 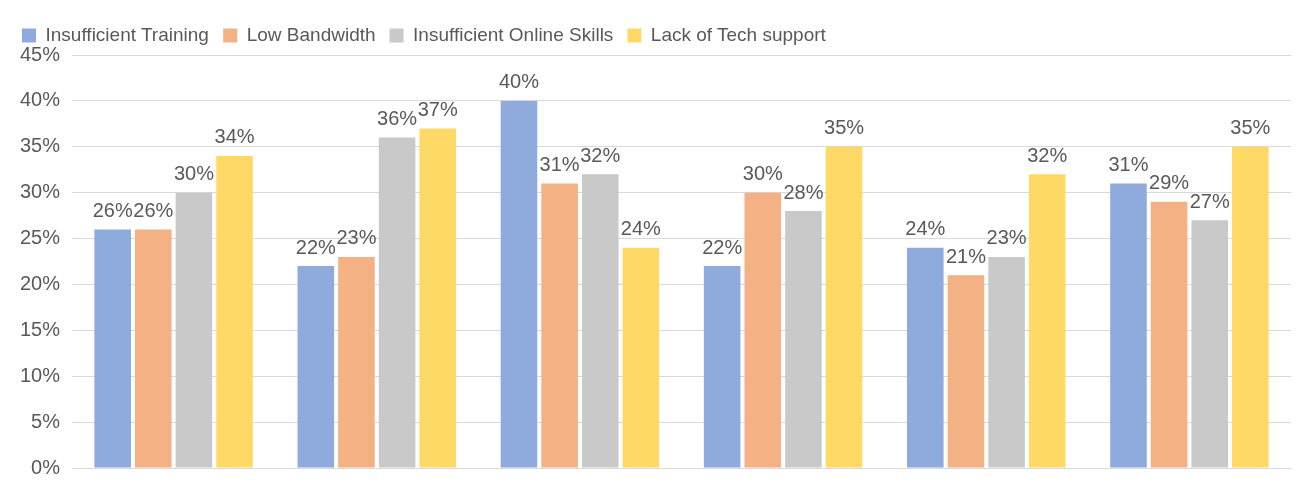 I want to click on y-tick-label: 35%, so click(x=40, y=145).